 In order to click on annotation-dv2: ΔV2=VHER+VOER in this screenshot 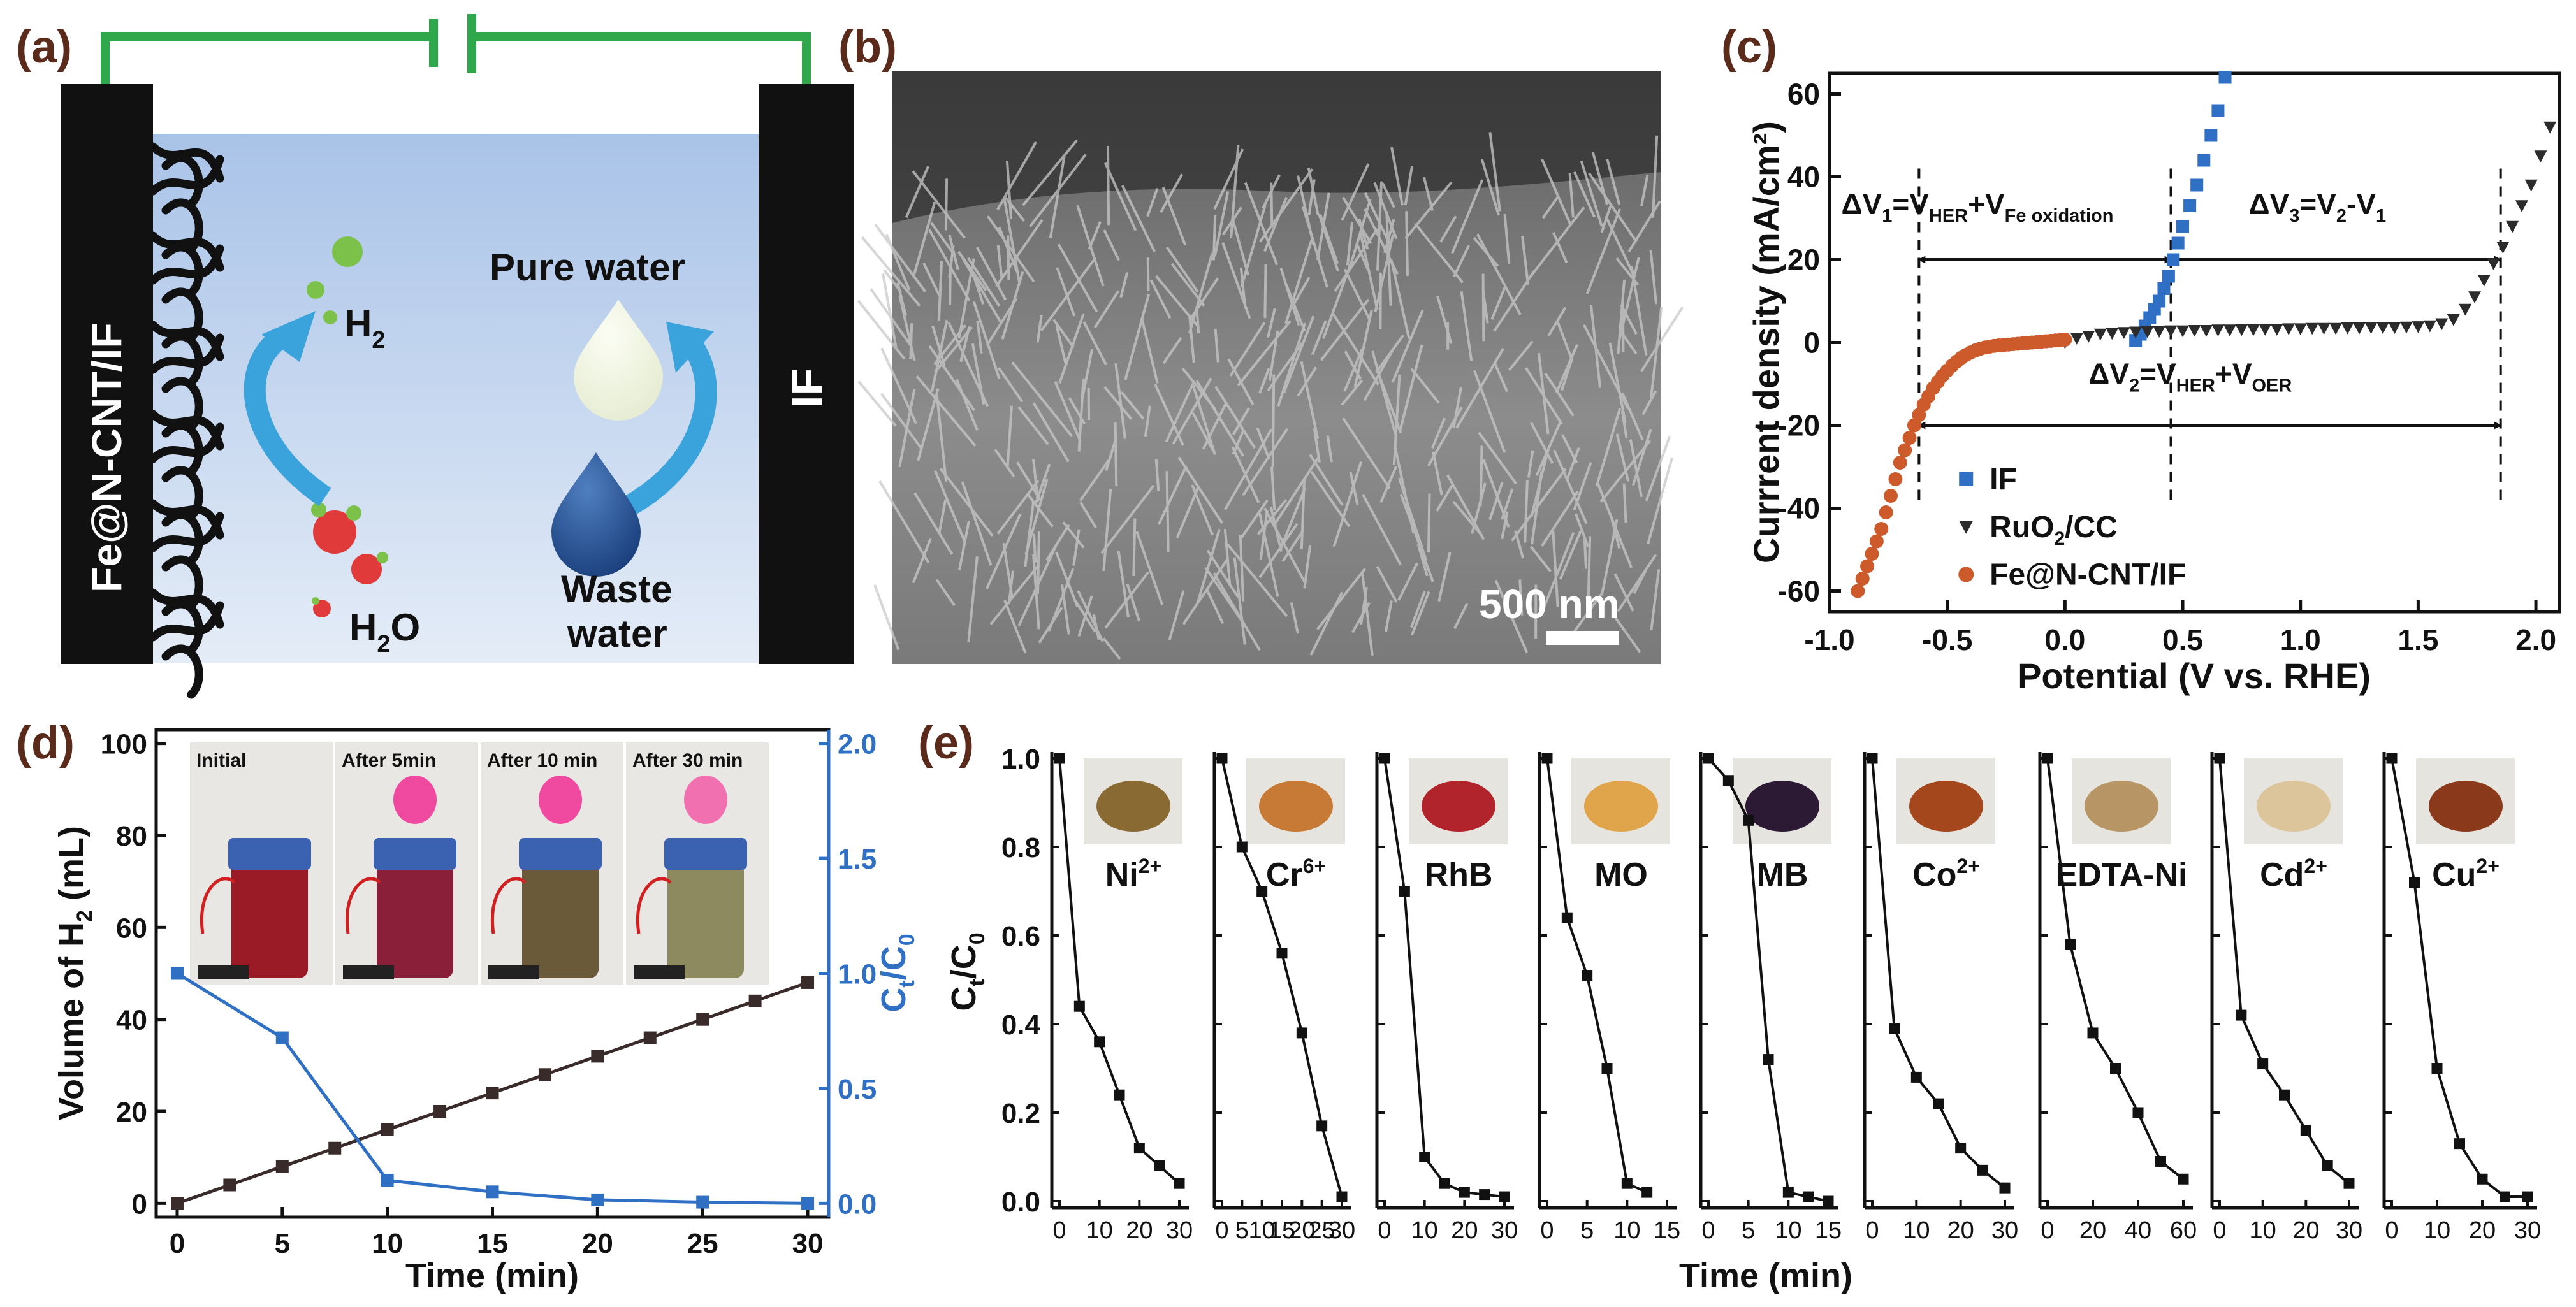, I will do `click(2190, 376)`.